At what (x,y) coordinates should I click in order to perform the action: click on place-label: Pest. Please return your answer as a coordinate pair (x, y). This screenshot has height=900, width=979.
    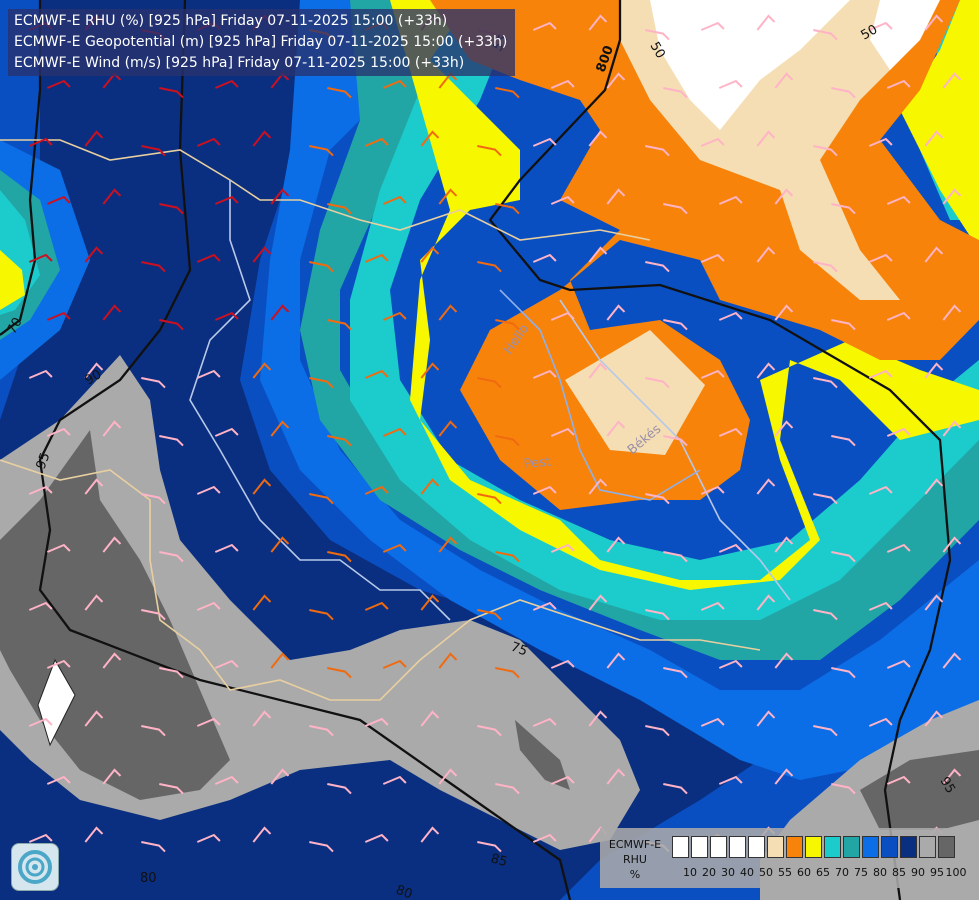
    Looking at the image, I should click on (537, 463).